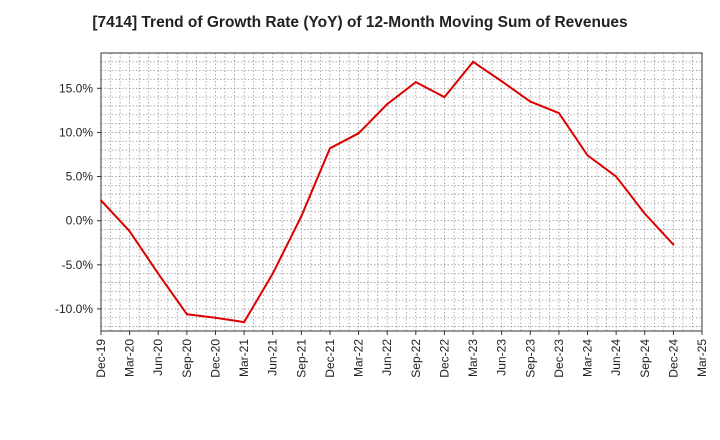 The height and width of the screenshot is (440, 720). What do you see at coordinates (444, 358) in the screenshot?
I see `x-tick-label: Dec-22` at bounding box center [444, 358].